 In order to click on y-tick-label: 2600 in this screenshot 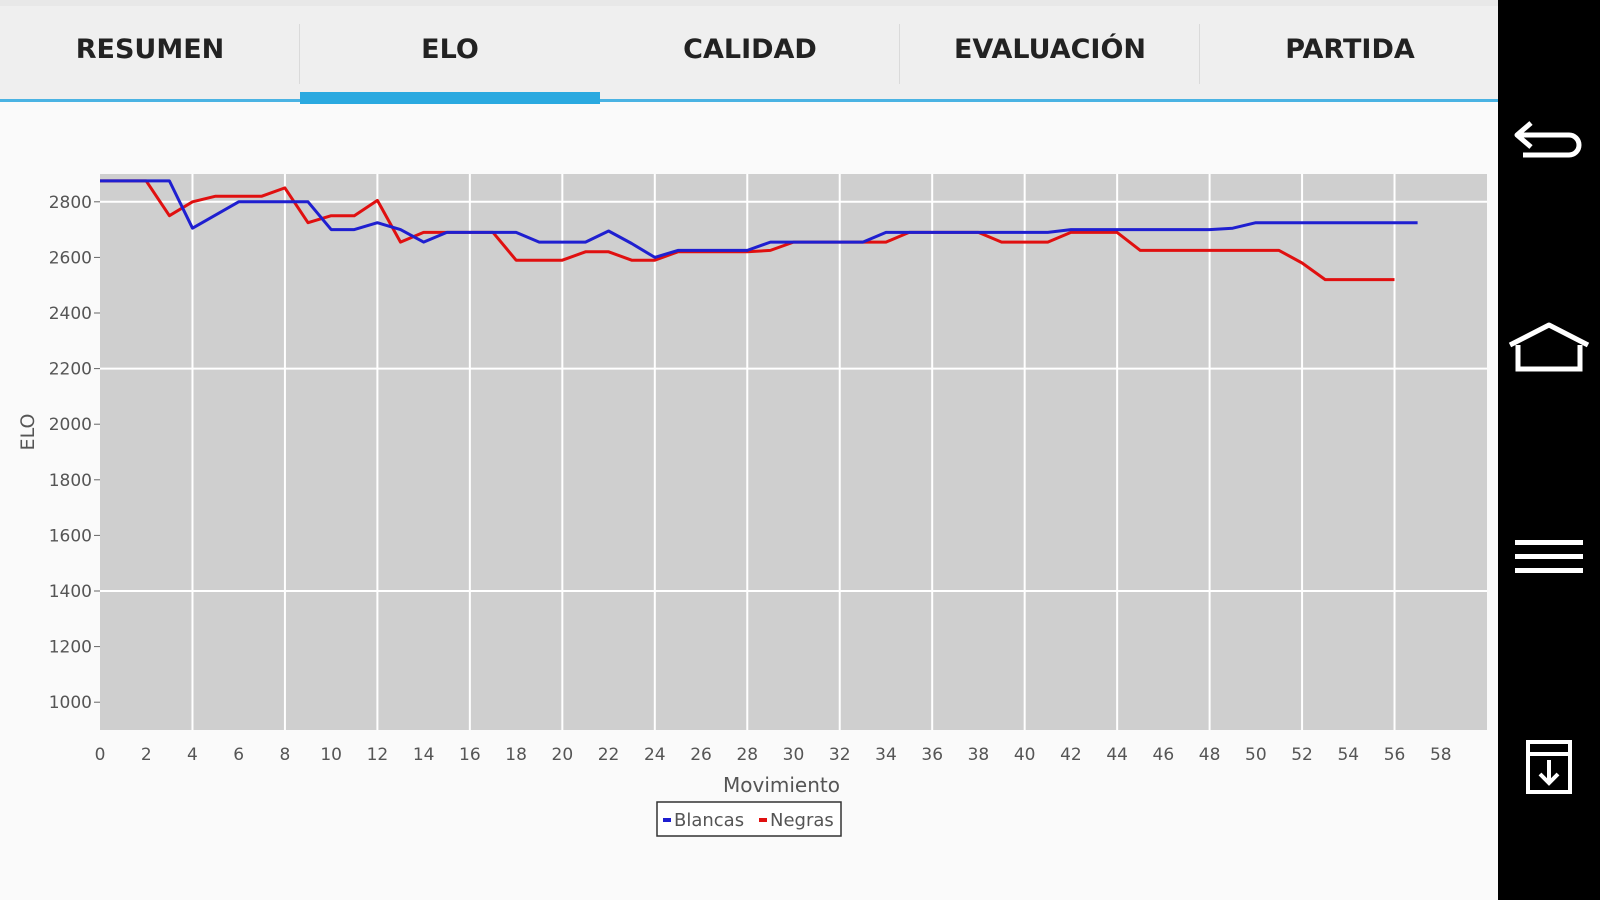, I will do `click(70, 258)`.